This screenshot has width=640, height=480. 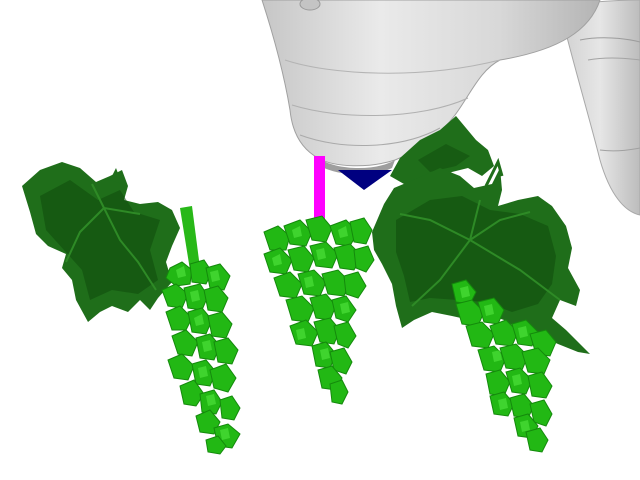 I want to click on grape-cluster-left, so click(x=201, y=357).